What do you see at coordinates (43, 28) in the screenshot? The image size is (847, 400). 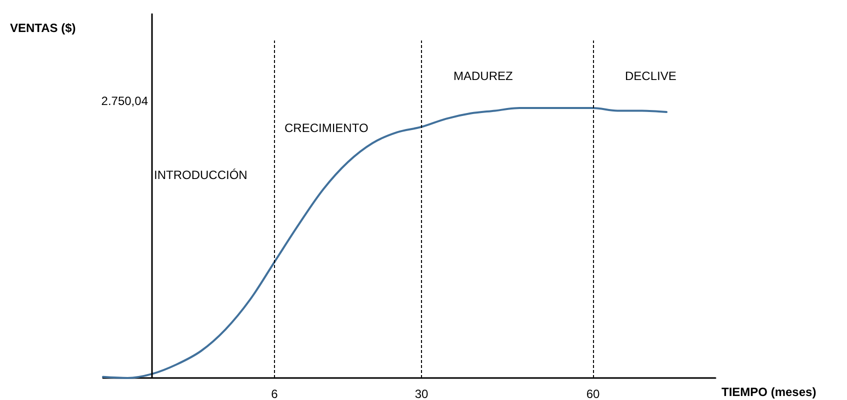 I see `text: VENTAS ($)` at bounding box center [43, 28].